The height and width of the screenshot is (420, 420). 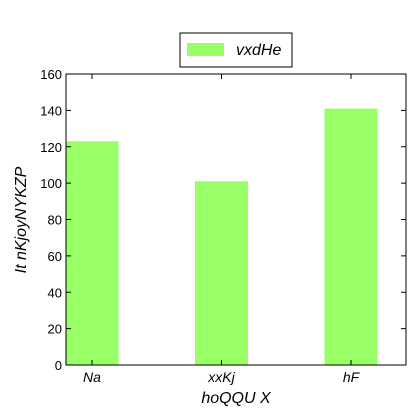 I want to click on legend-label: vxdHe, so click(x=258, y=50).